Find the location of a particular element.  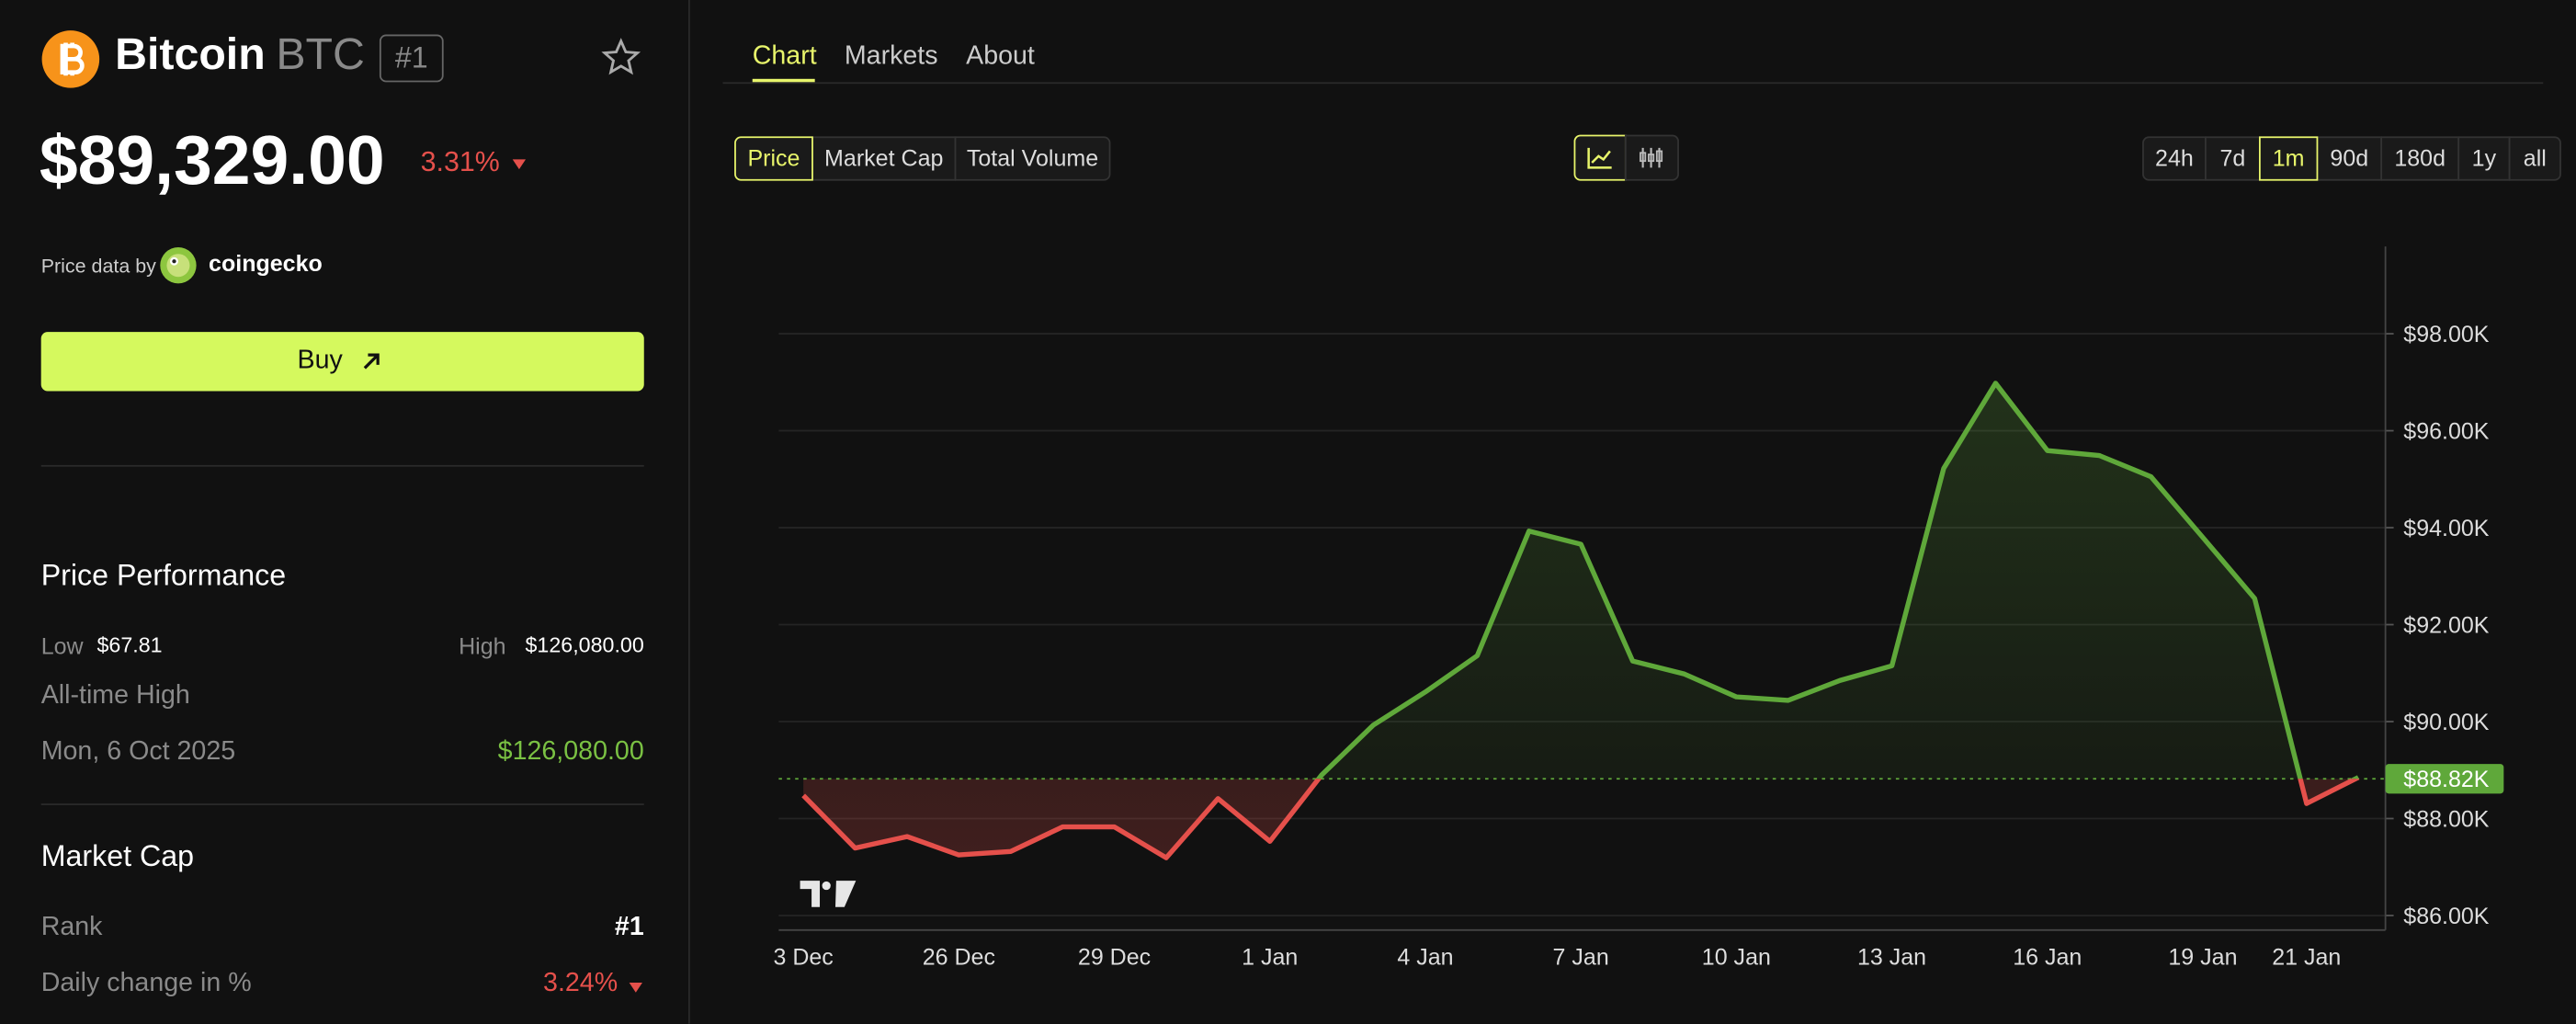

x-tick-label: 10 Jan is located at coordinates (1737, 957).